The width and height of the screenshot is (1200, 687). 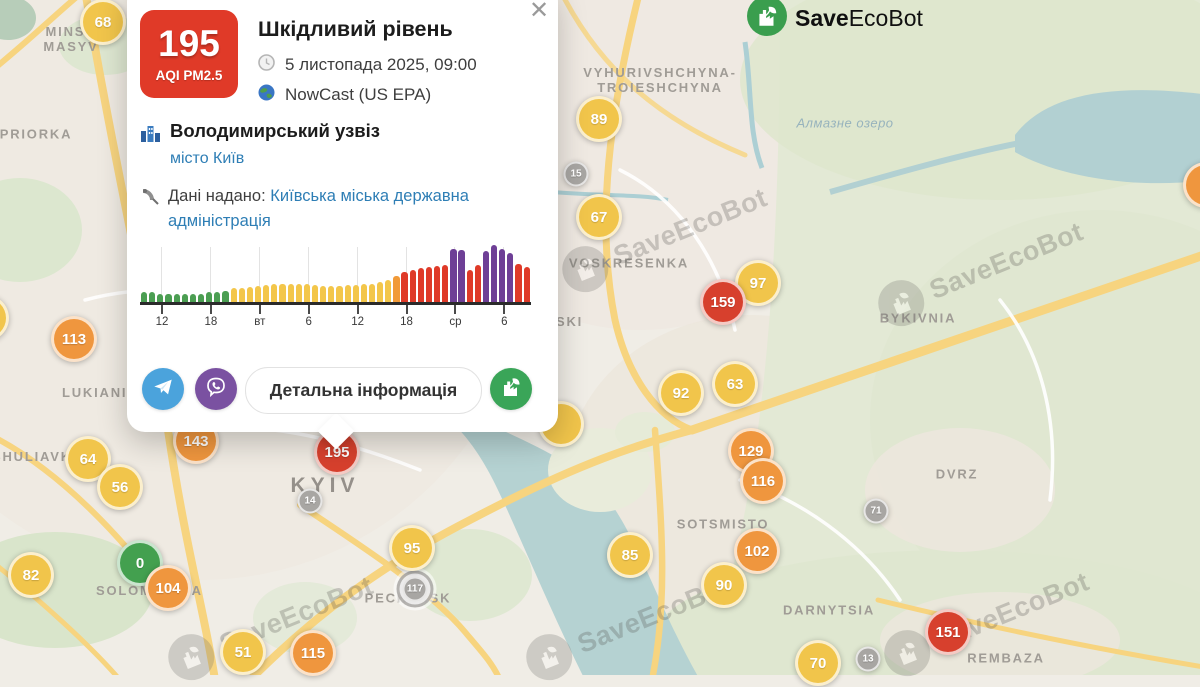 What do you see at coordinates (381, 64) in the screenshot?
I see `measurement-datetime: 5 листопада 2025, 09:00` at bounding box center [381, 64].